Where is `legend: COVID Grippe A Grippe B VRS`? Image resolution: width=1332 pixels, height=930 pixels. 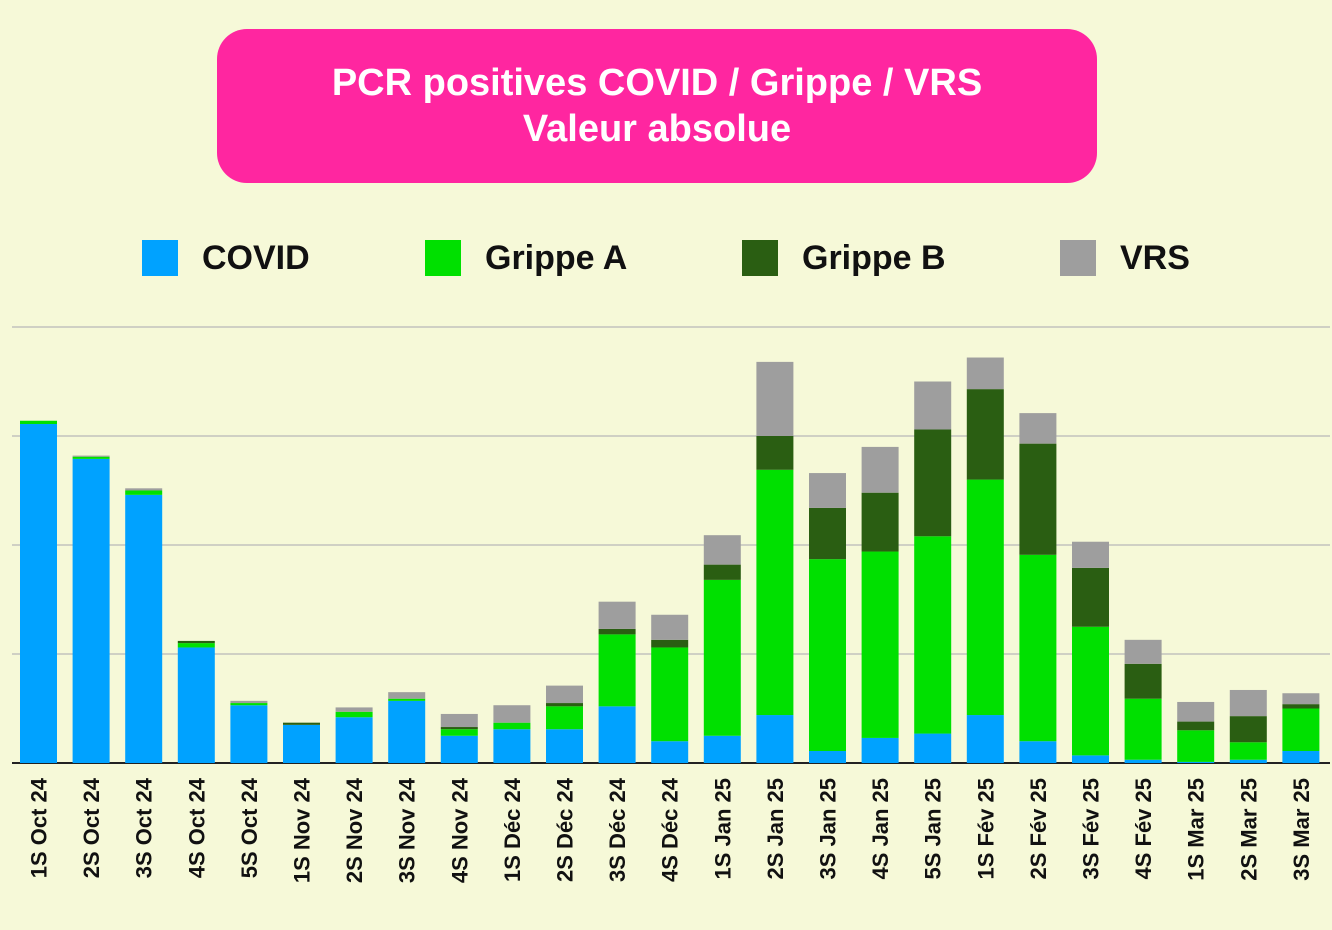
legend: COVID Grippe A Grippe B VRS is located at coordinates (666, 258).